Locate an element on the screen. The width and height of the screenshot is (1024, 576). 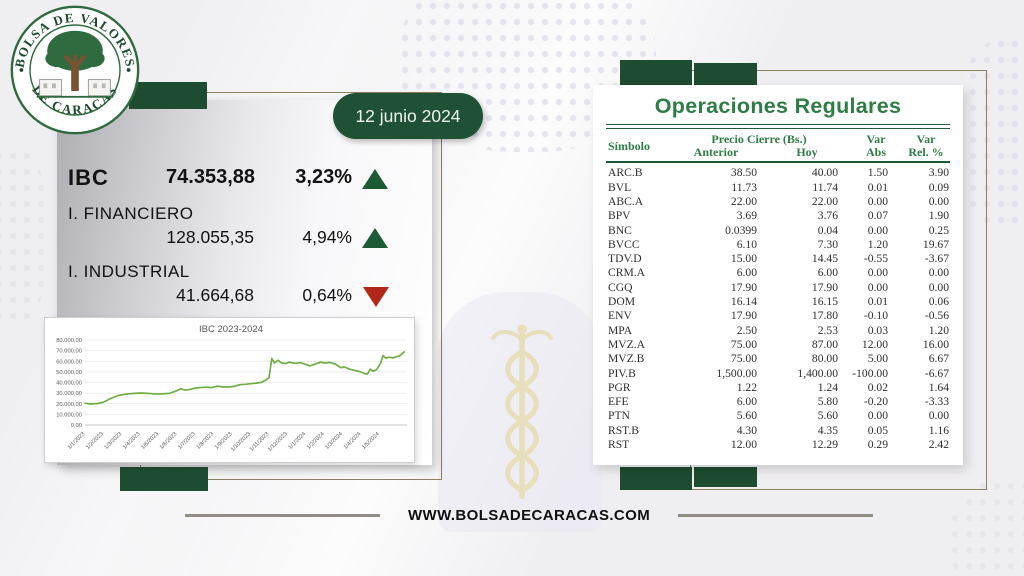
svg-text: 40.000,00 is located at coordinates (69, 384).